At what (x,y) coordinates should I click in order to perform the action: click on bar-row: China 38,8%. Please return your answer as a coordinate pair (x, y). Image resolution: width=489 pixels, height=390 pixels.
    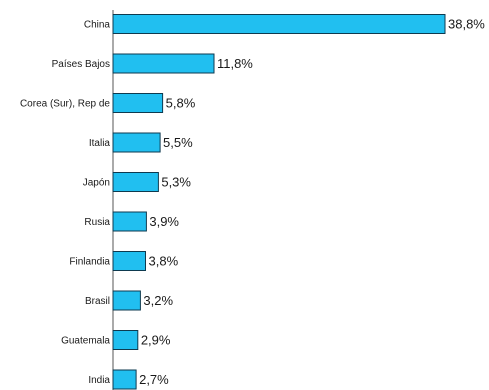
    Looking at the image, I should click on (284, 24).